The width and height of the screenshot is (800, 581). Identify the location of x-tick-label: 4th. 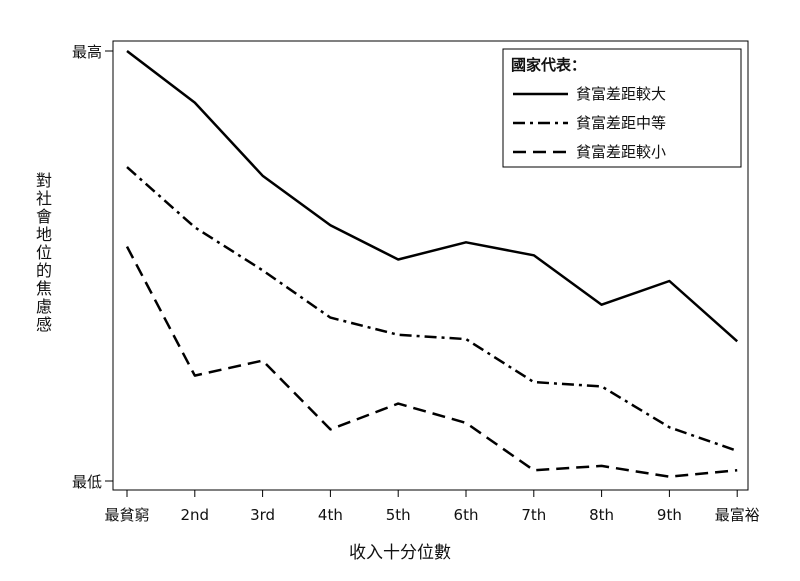
(330, 515).